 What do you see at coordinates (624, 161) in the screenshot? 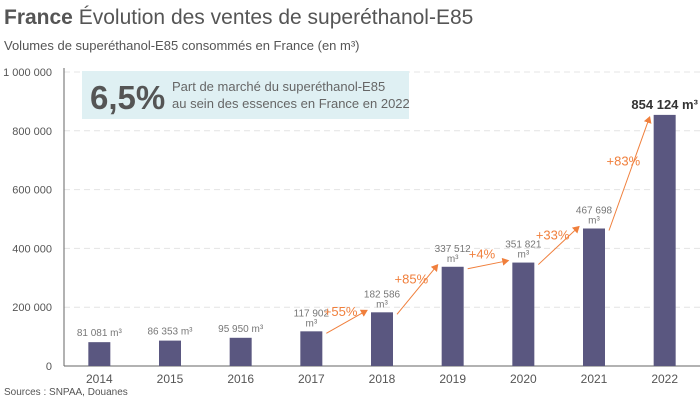
I see `growth-label: +83%` at bounding box center [624, 161].